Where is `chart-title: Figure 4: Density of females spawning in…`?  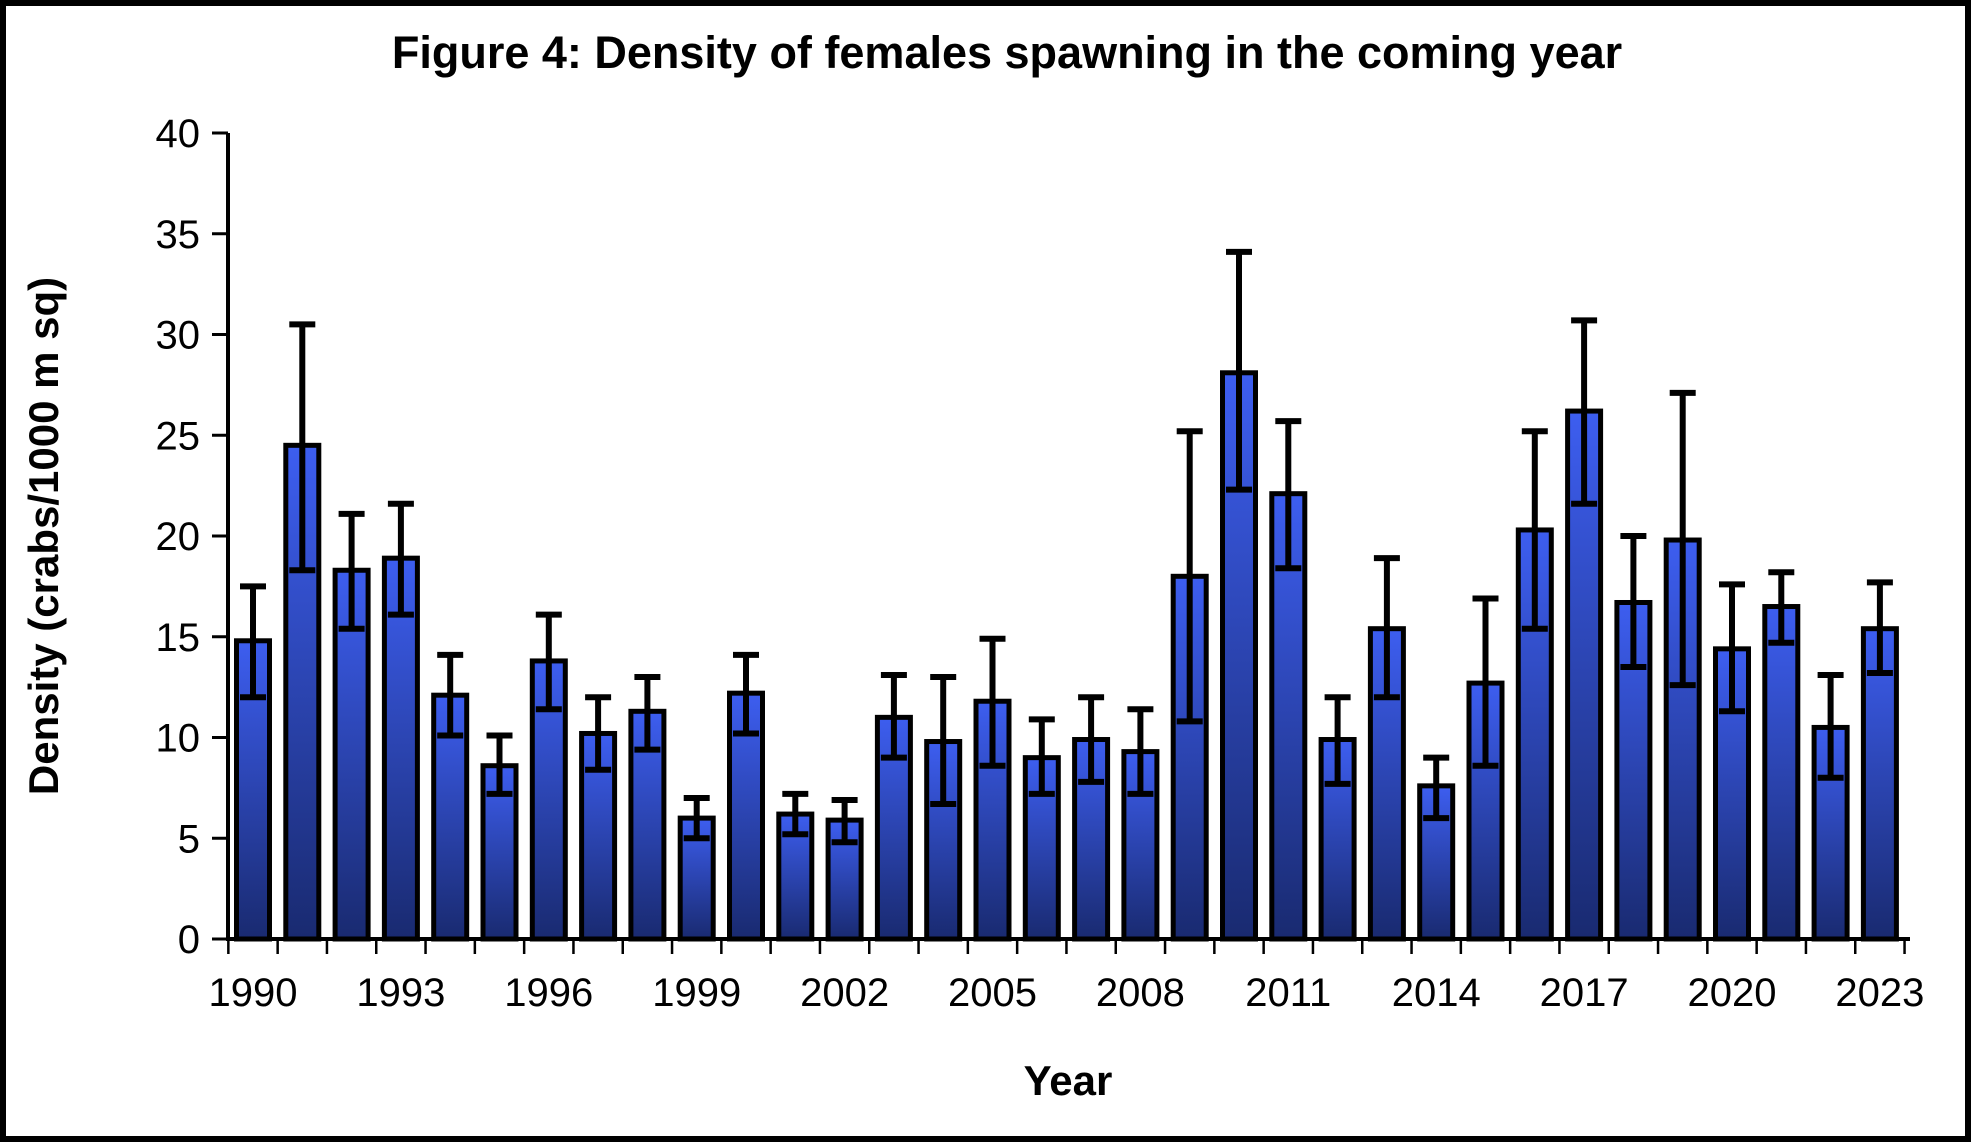
chart-title: Figure 4: Density of females spawning in… is located at coordinates (1007, 52).